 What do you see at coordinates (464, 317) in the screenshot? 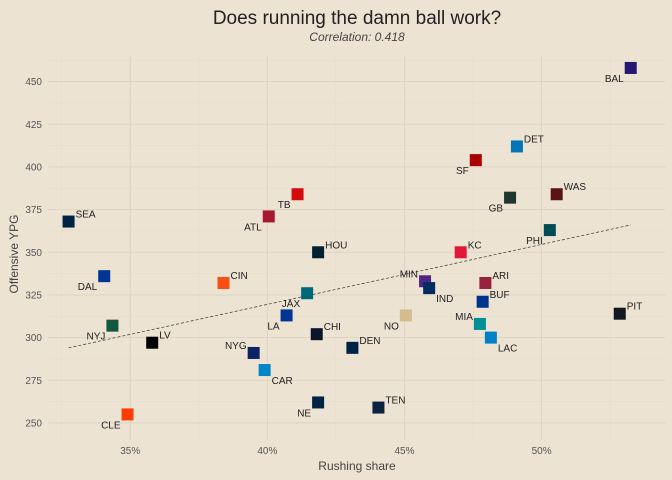
I see `point-label-mia: MIA` at bounding box center [464, 317].